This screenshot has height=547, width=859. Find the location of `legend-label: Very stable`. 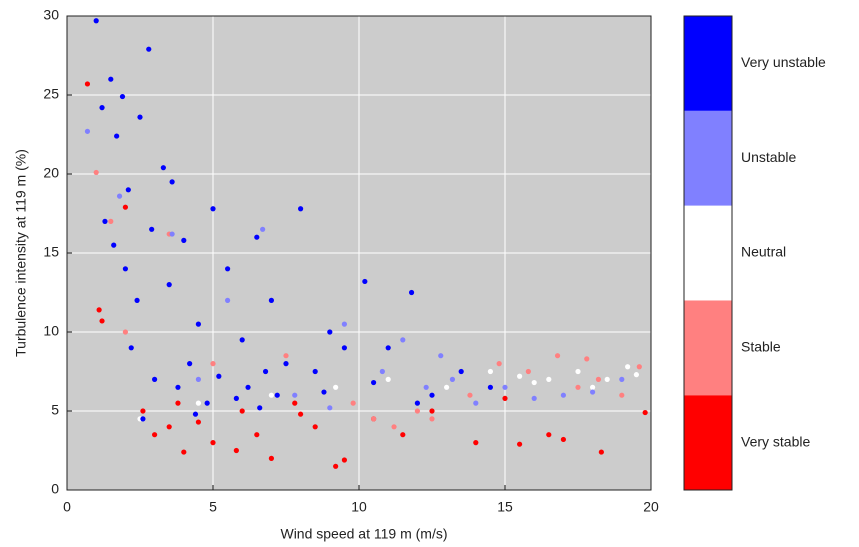

legend-label: Very stable is located at coordinates (775, 441).